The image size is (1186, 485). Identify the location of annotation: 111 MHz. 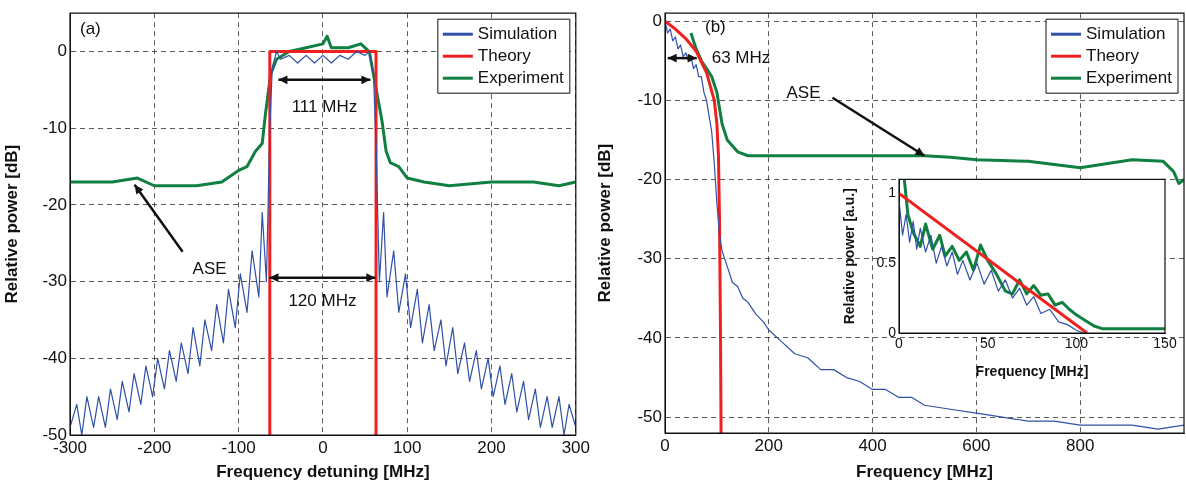
(324, 106).